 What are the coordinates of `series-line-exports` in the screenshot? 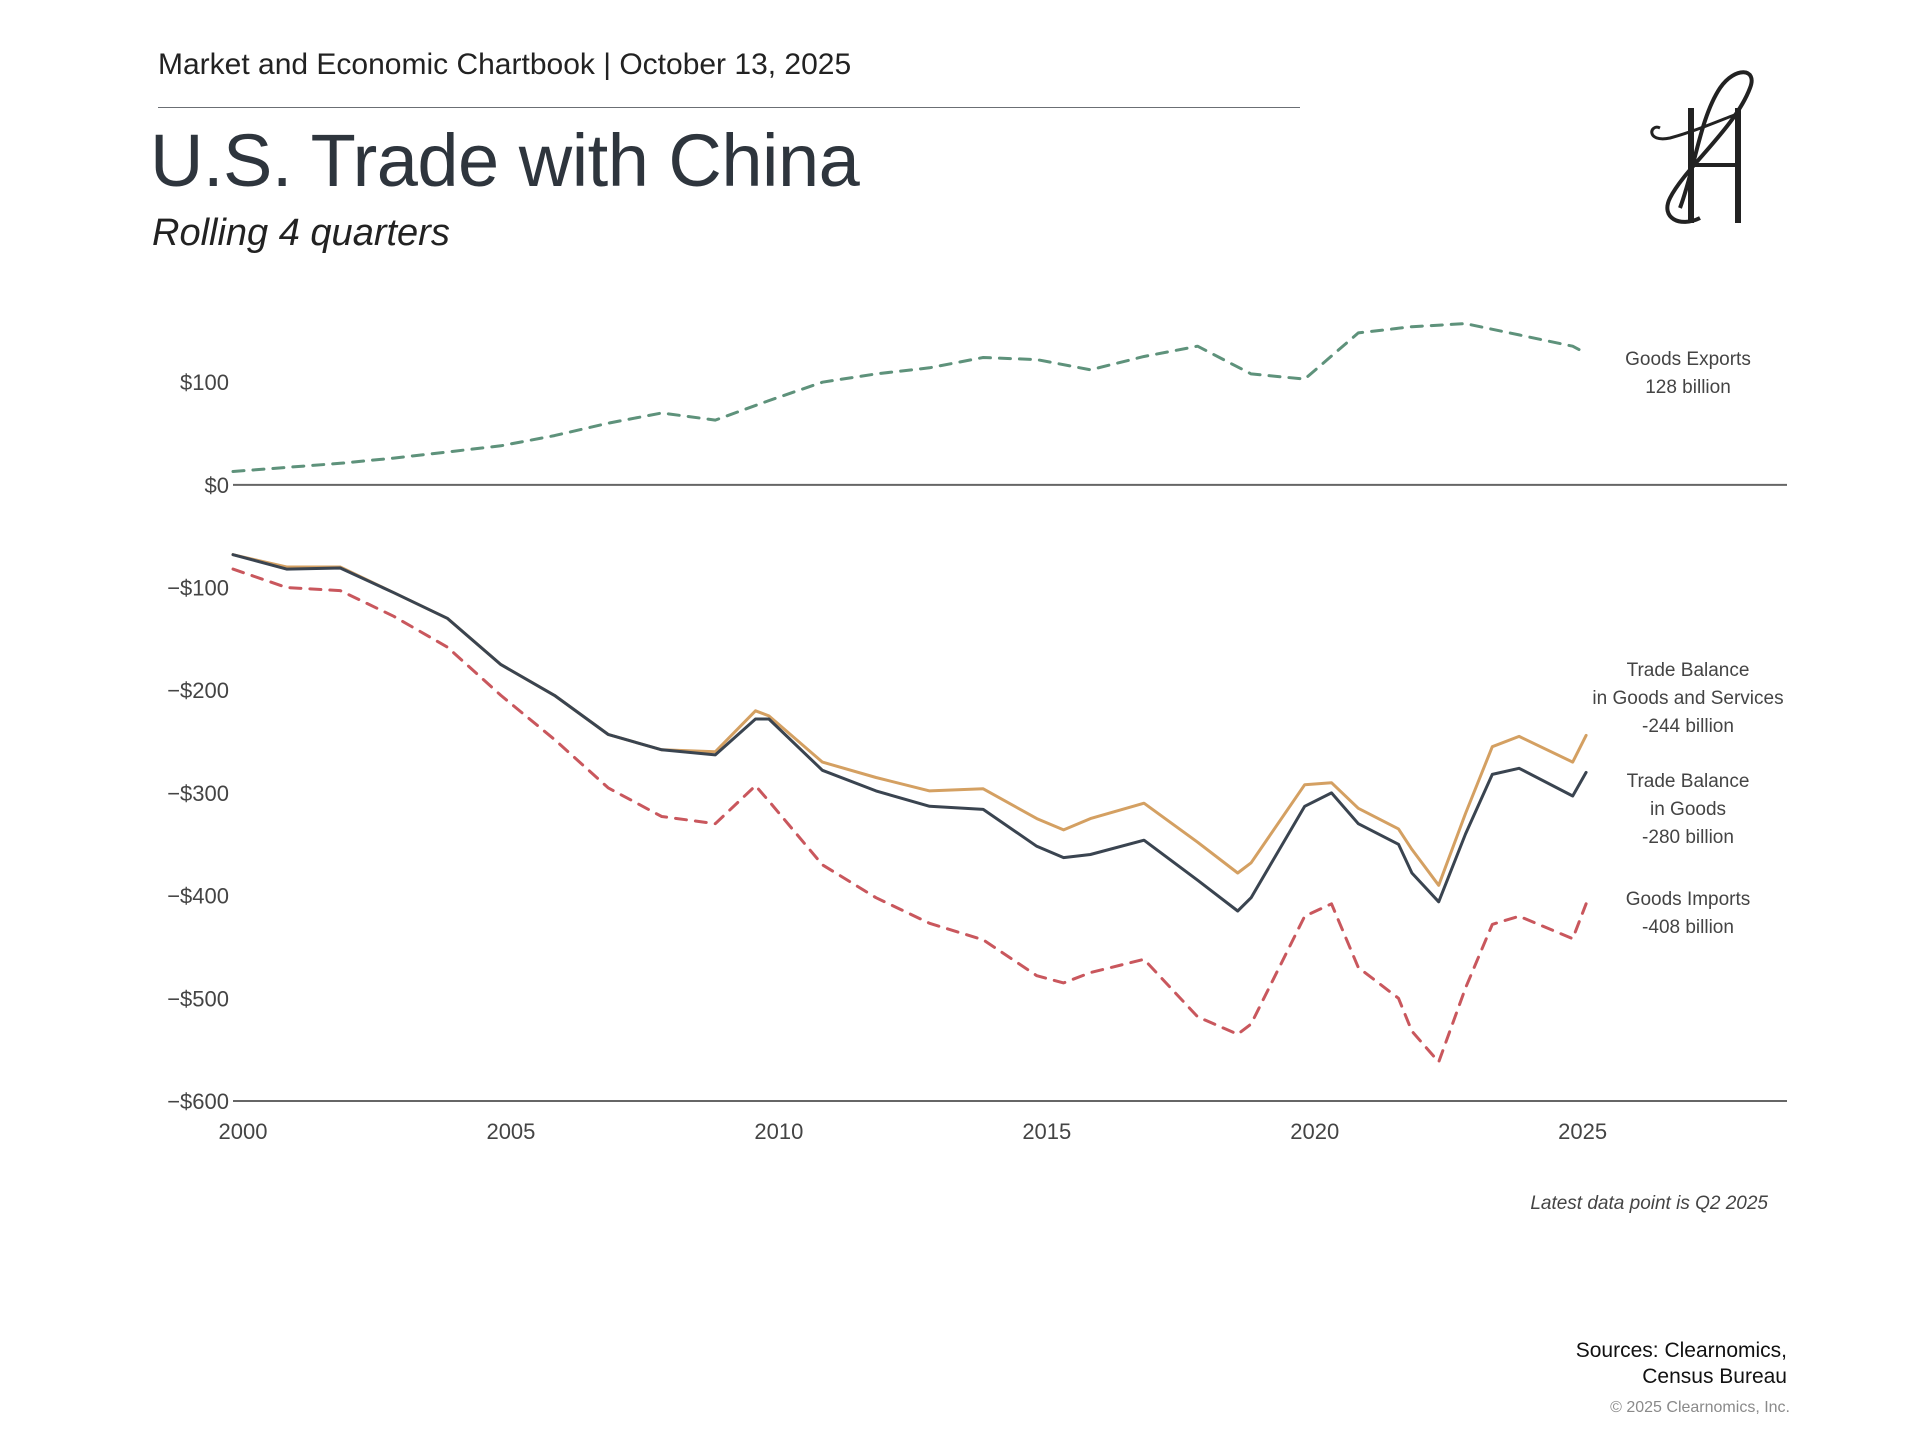 It's located at (909, 397).